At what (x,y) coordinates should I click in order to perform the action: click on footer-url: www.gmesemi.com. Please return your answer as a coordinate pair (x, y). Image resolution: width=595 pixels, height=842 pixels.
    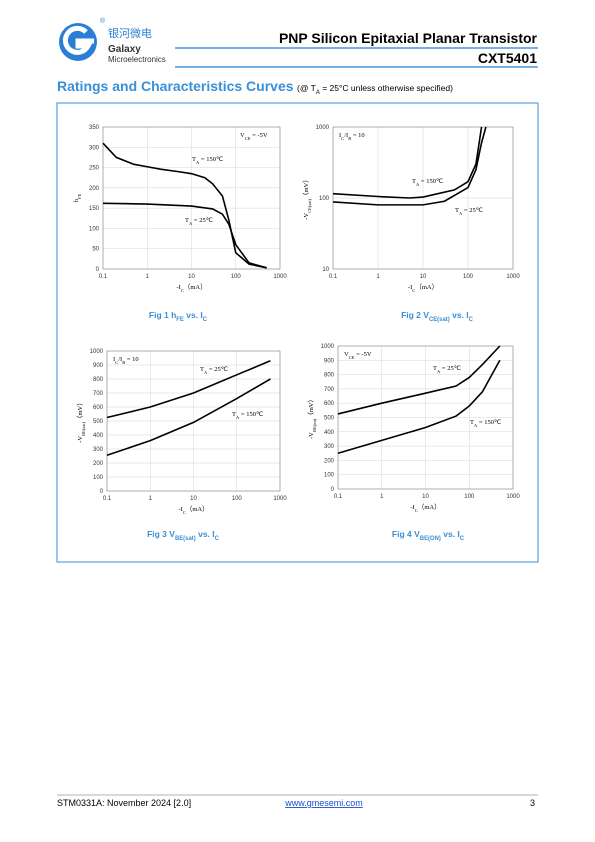
    Looking at the image, I should click on (323, 803).